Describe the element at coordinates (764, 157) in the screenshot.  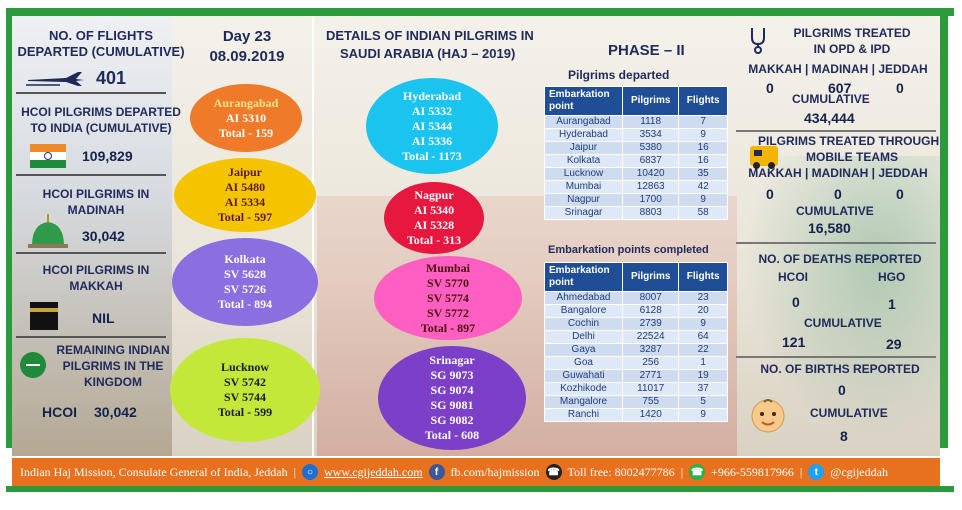
I see `ambulance-icon` at that location.